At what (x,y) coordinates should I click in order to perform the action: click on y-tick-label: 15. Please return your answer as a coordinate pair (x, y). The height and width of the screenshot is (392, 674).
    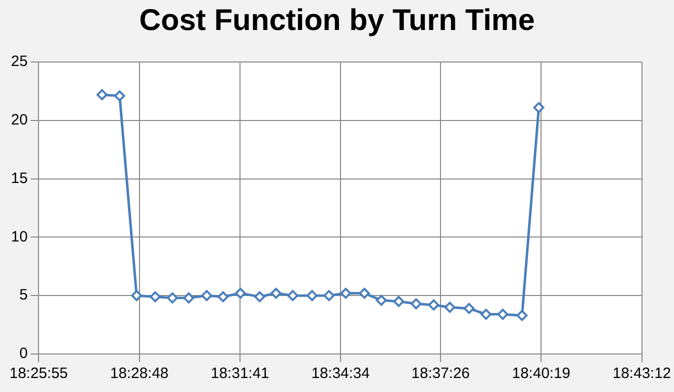
    Looking at the image, I should click on (19, 178).